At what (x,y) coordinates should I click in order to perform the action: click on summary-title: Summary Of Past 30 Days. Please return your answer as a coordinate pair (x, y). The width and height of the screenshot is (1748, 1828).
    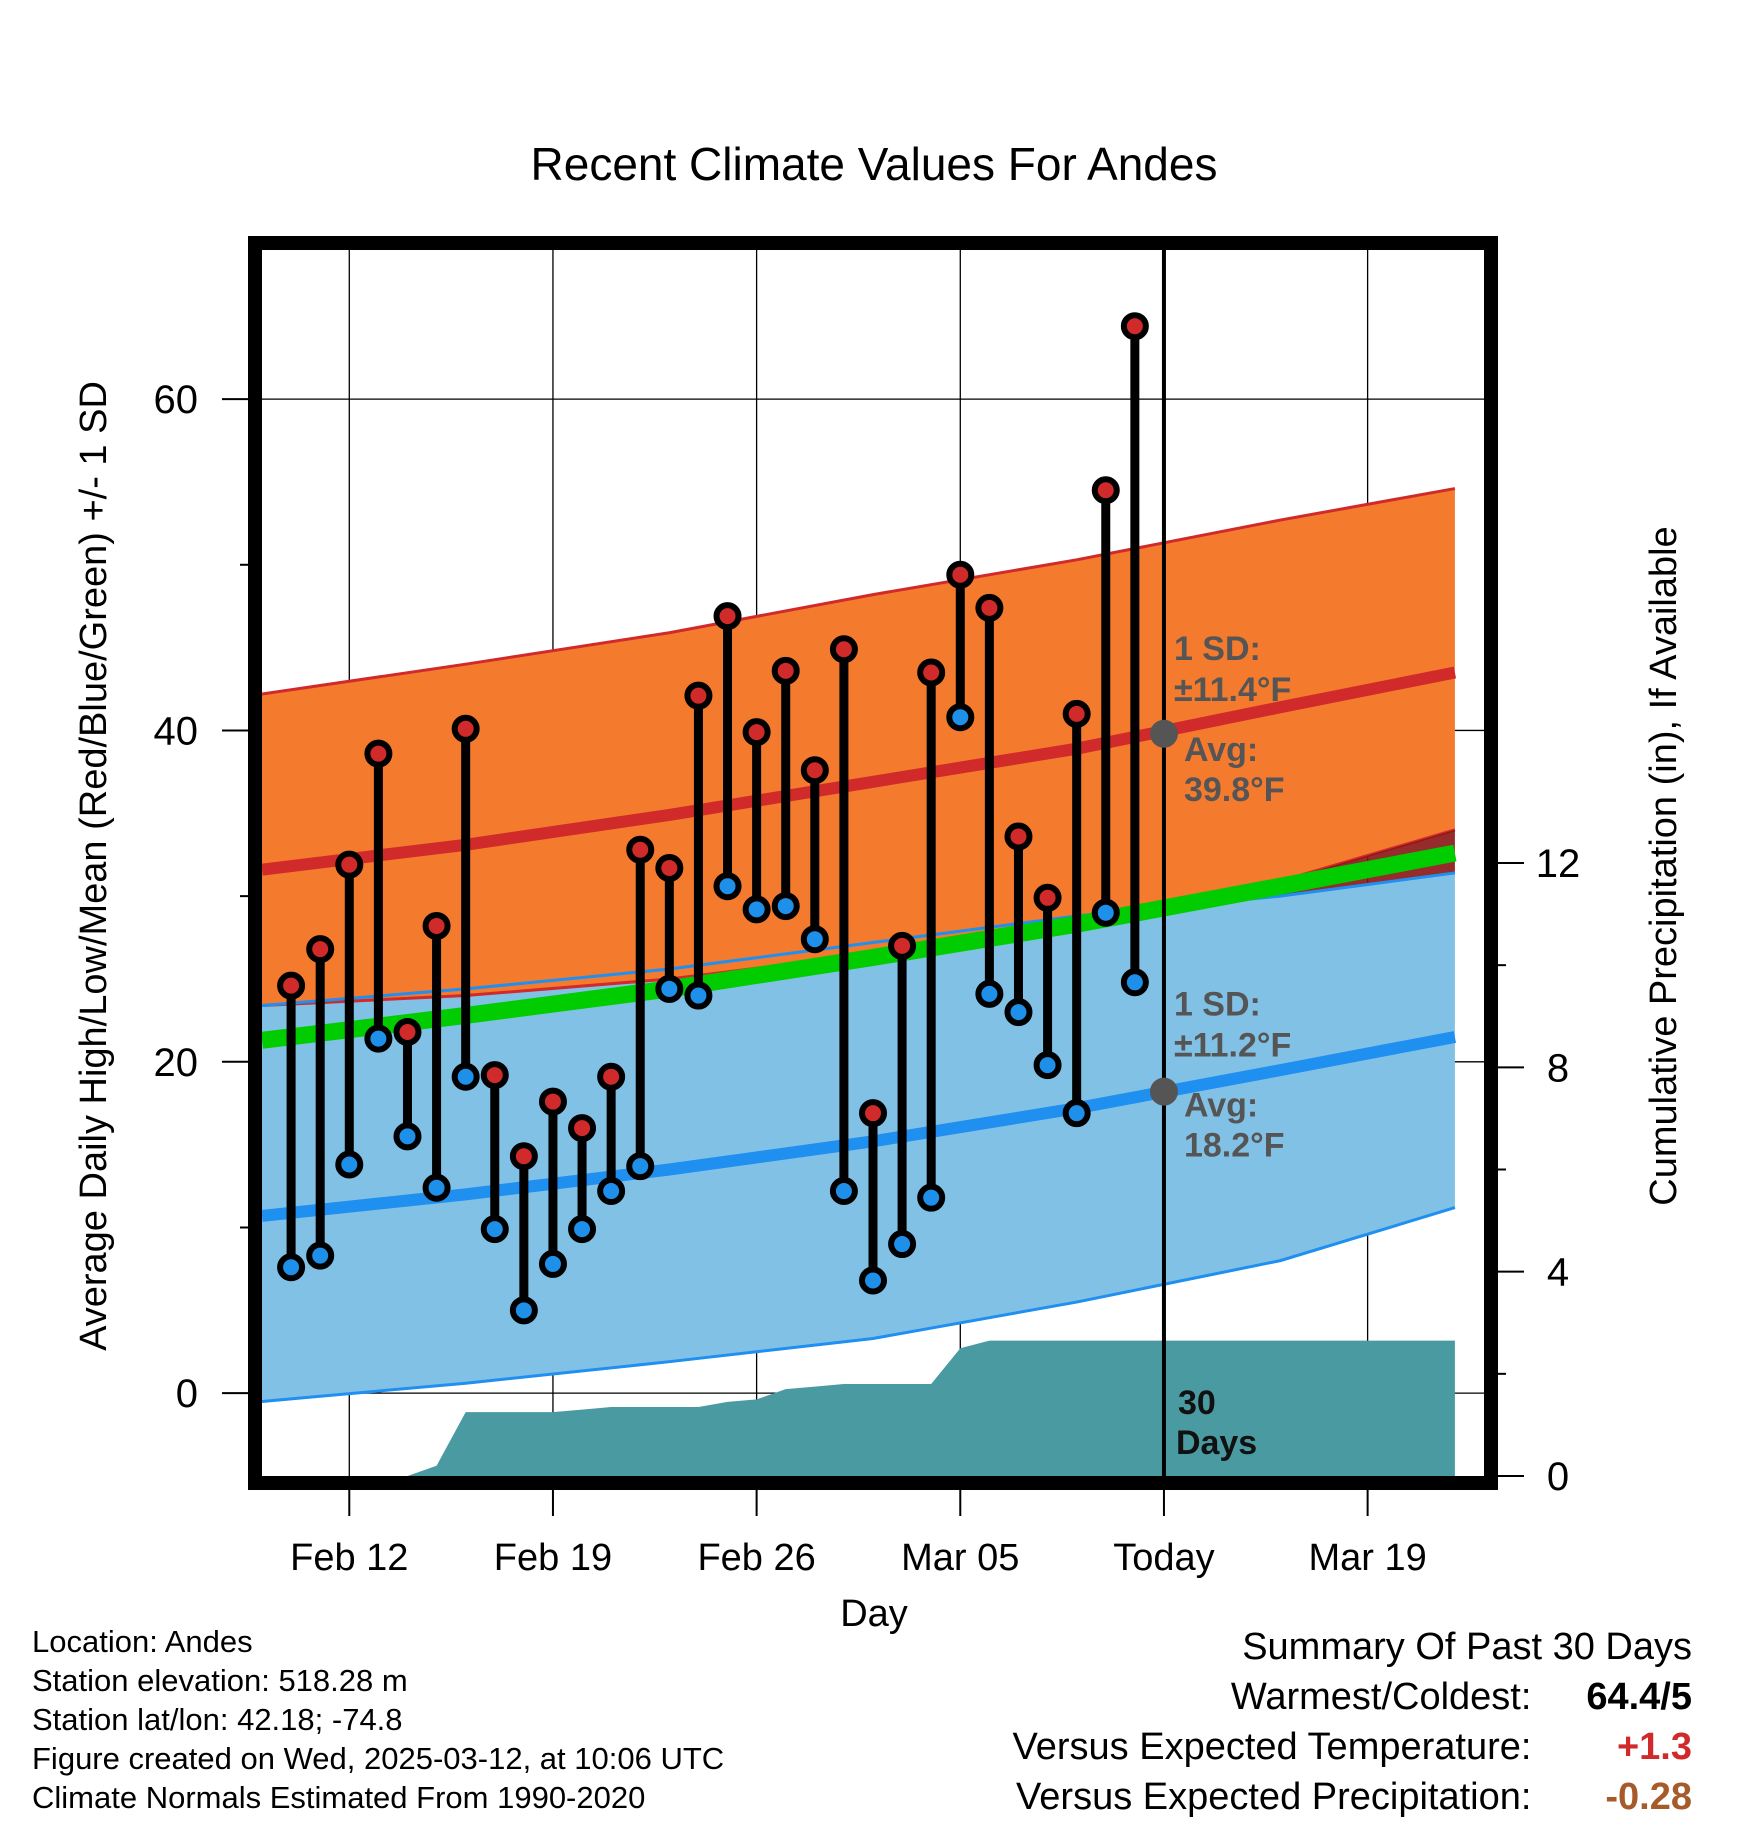
    Looking at the image, I should click on (1467, 1647).